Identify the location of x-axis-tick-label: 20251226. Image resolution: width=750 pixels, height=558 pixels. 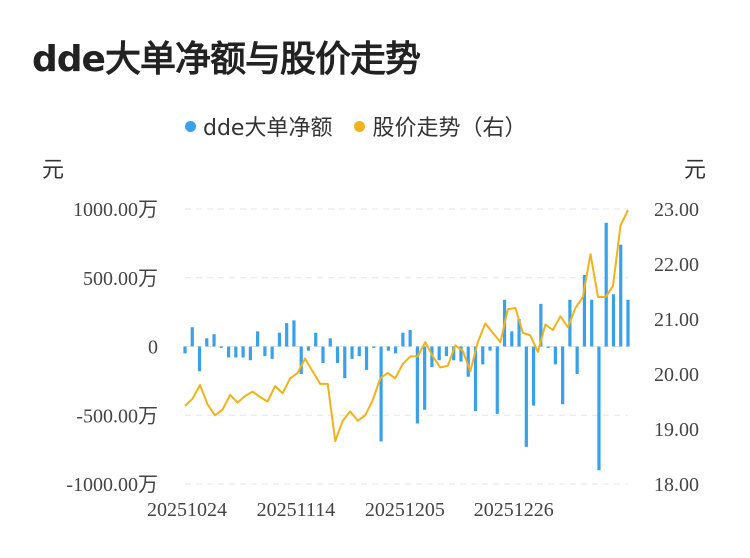
(514, 510).